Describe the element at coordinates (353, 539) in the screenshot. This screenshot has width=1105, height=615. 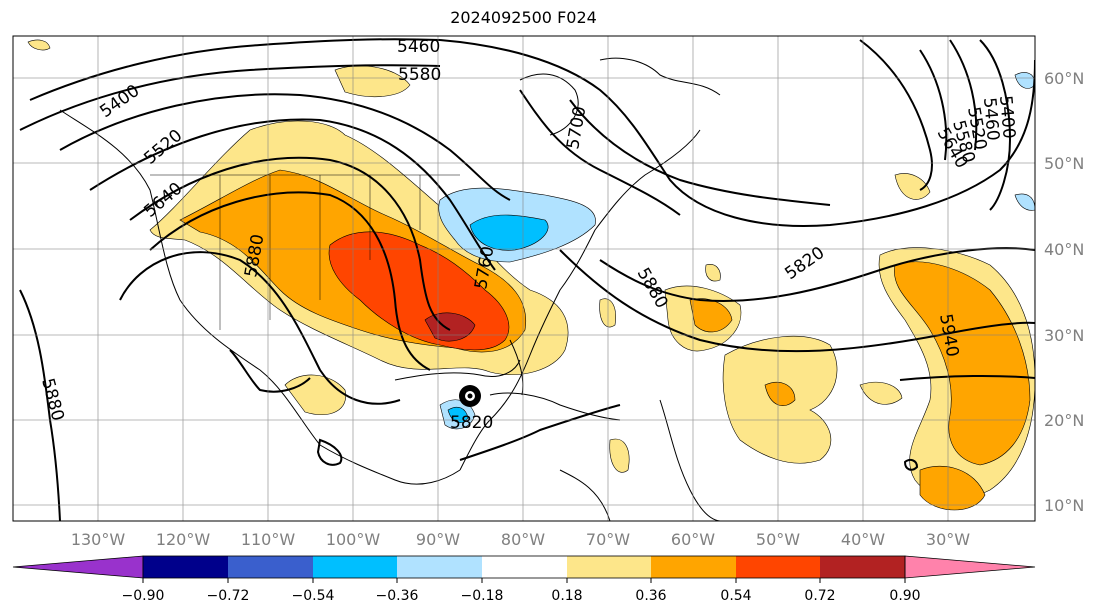
I see `lon-label: 100°W` at that location.